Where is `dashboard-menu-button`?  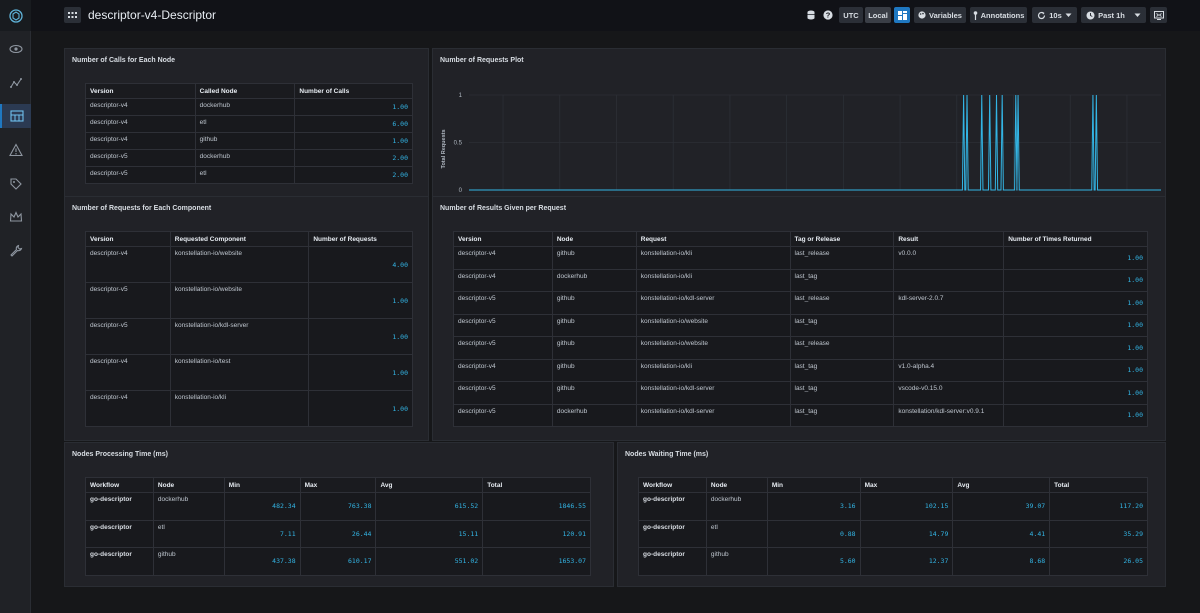 dashboard-menu-button is located at coordinates (72, 15).